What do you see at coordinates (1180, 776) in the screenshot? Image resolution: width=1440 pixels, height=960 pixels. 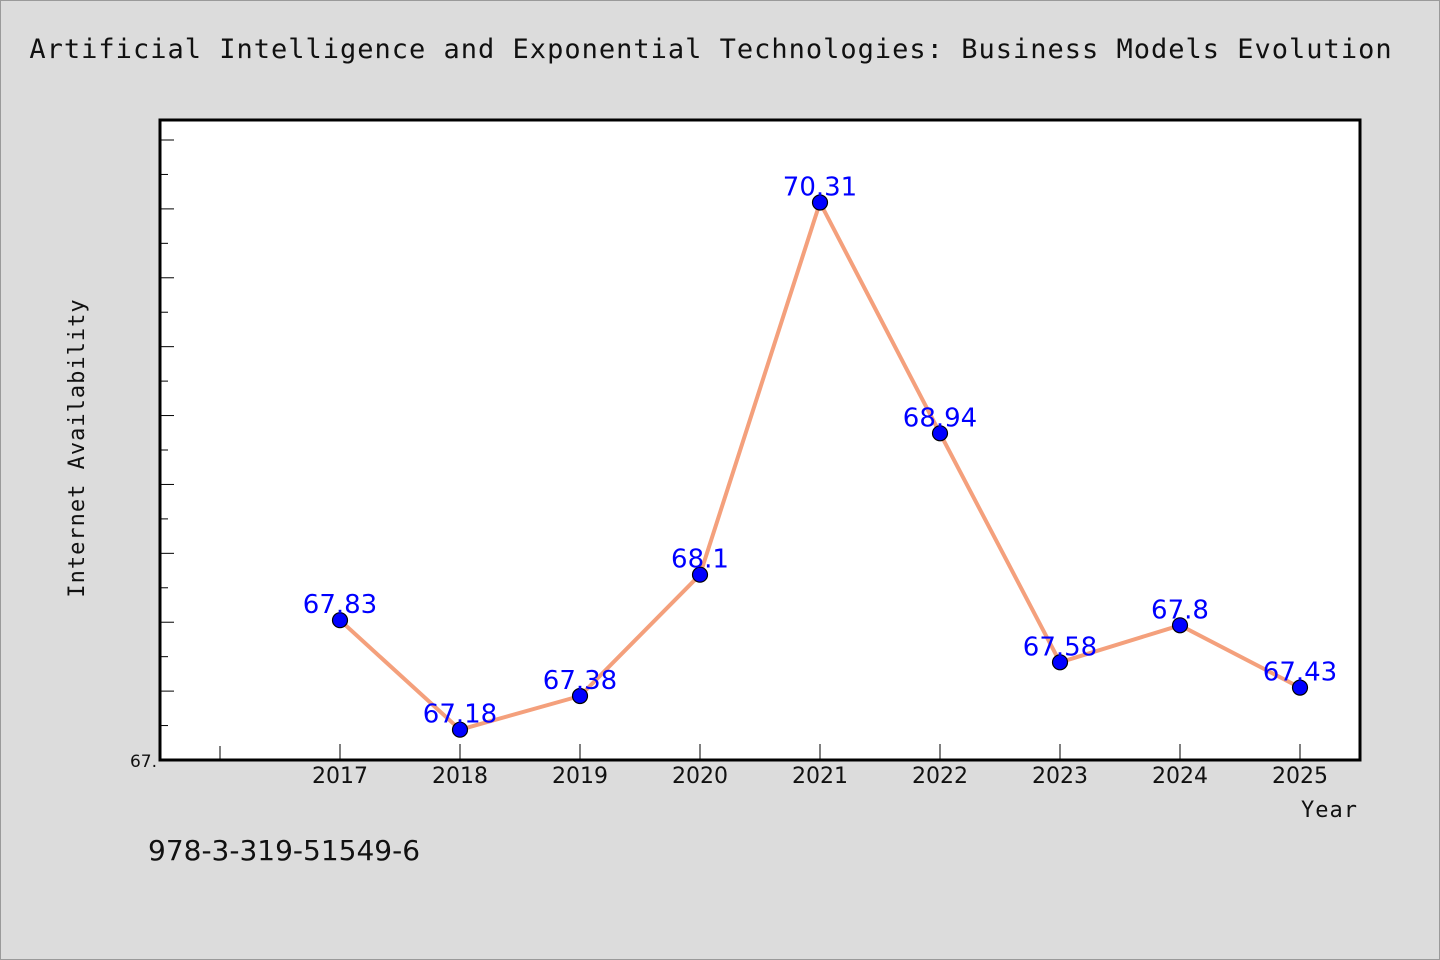 I see `x-tick-label: 2024` at bounding box center [1180, 776].